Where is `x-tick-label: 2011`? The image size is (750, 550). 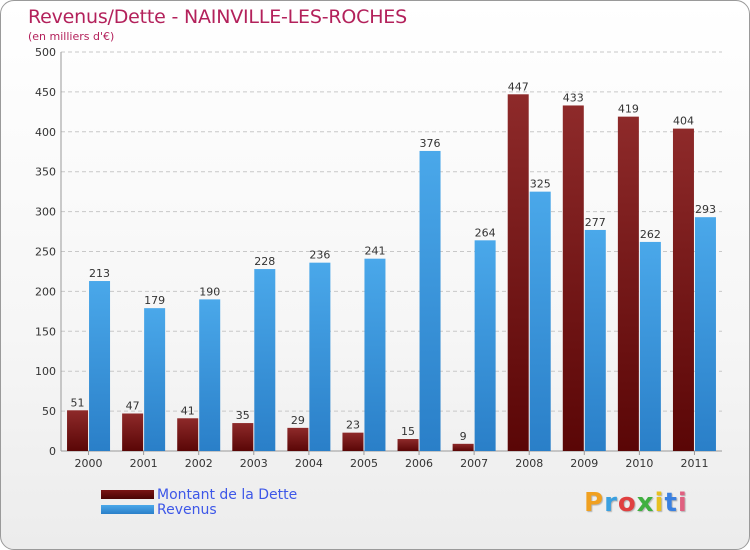
x-tick-label: 2011 is located at coordinates (694, 463).